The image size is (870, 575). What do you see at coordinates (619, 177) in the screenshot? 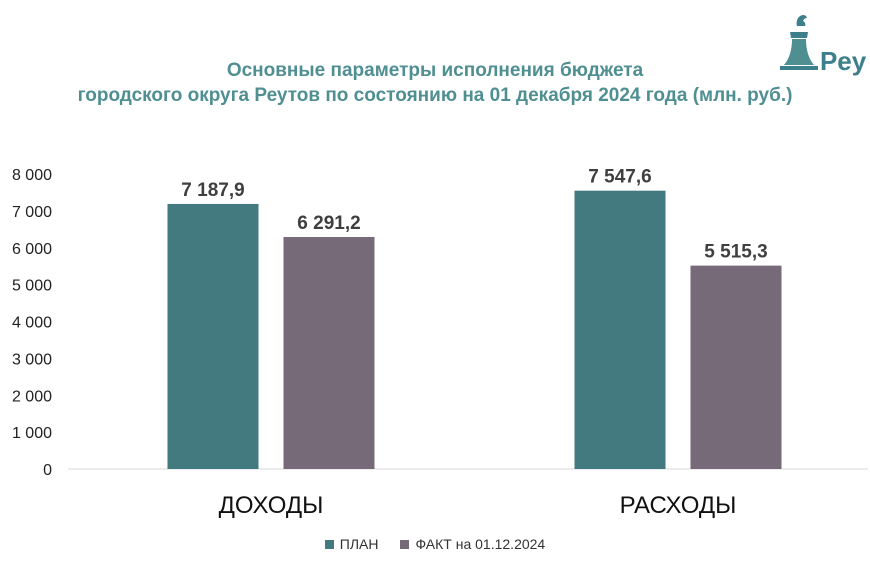
I see `data-label: 7 547,6` at bounding box center [619, 177].